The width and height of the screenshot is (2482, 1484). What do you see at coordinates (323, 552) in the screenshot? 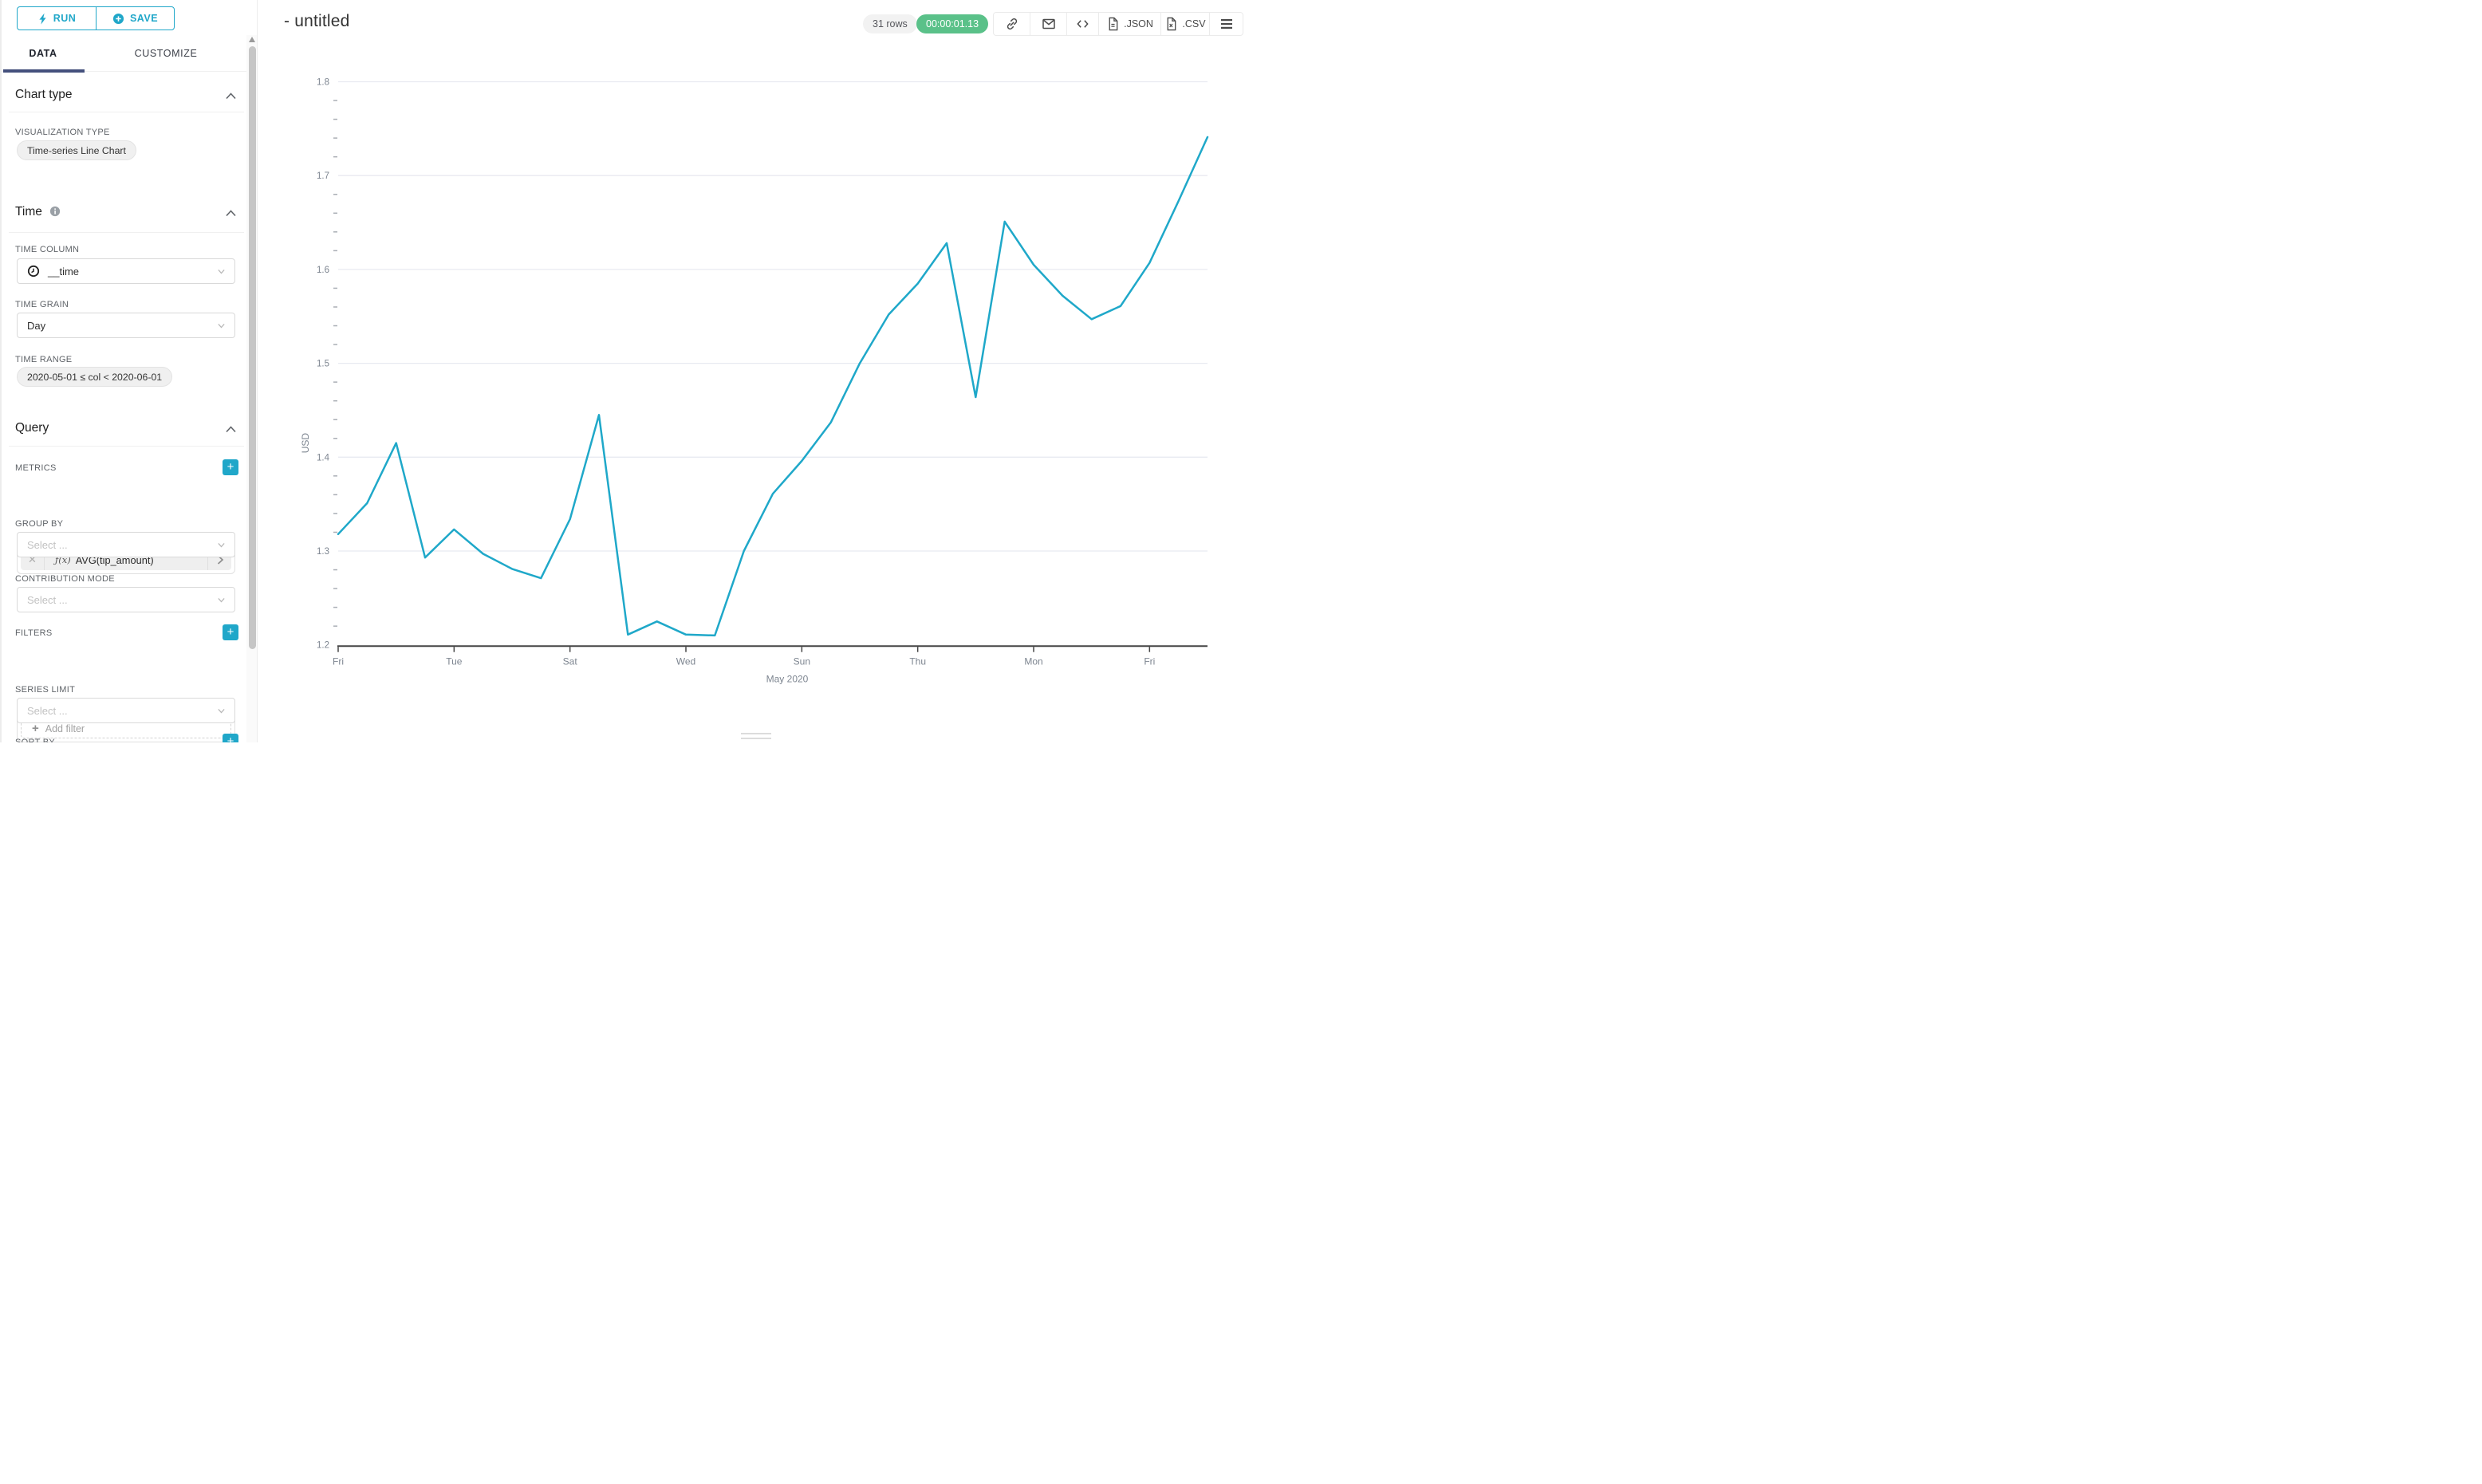
I see `svg-text: 1.3` at bounding box center [323, 552].